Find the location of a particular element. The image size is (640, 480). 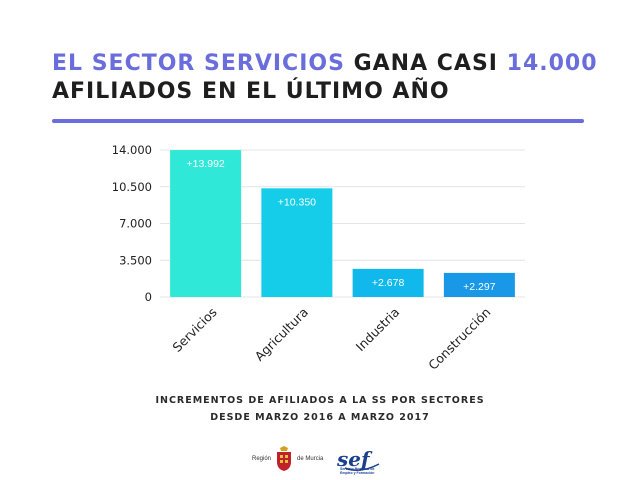

region-murcia-logo: Región de Murcia is located at coordinates (287, 459).